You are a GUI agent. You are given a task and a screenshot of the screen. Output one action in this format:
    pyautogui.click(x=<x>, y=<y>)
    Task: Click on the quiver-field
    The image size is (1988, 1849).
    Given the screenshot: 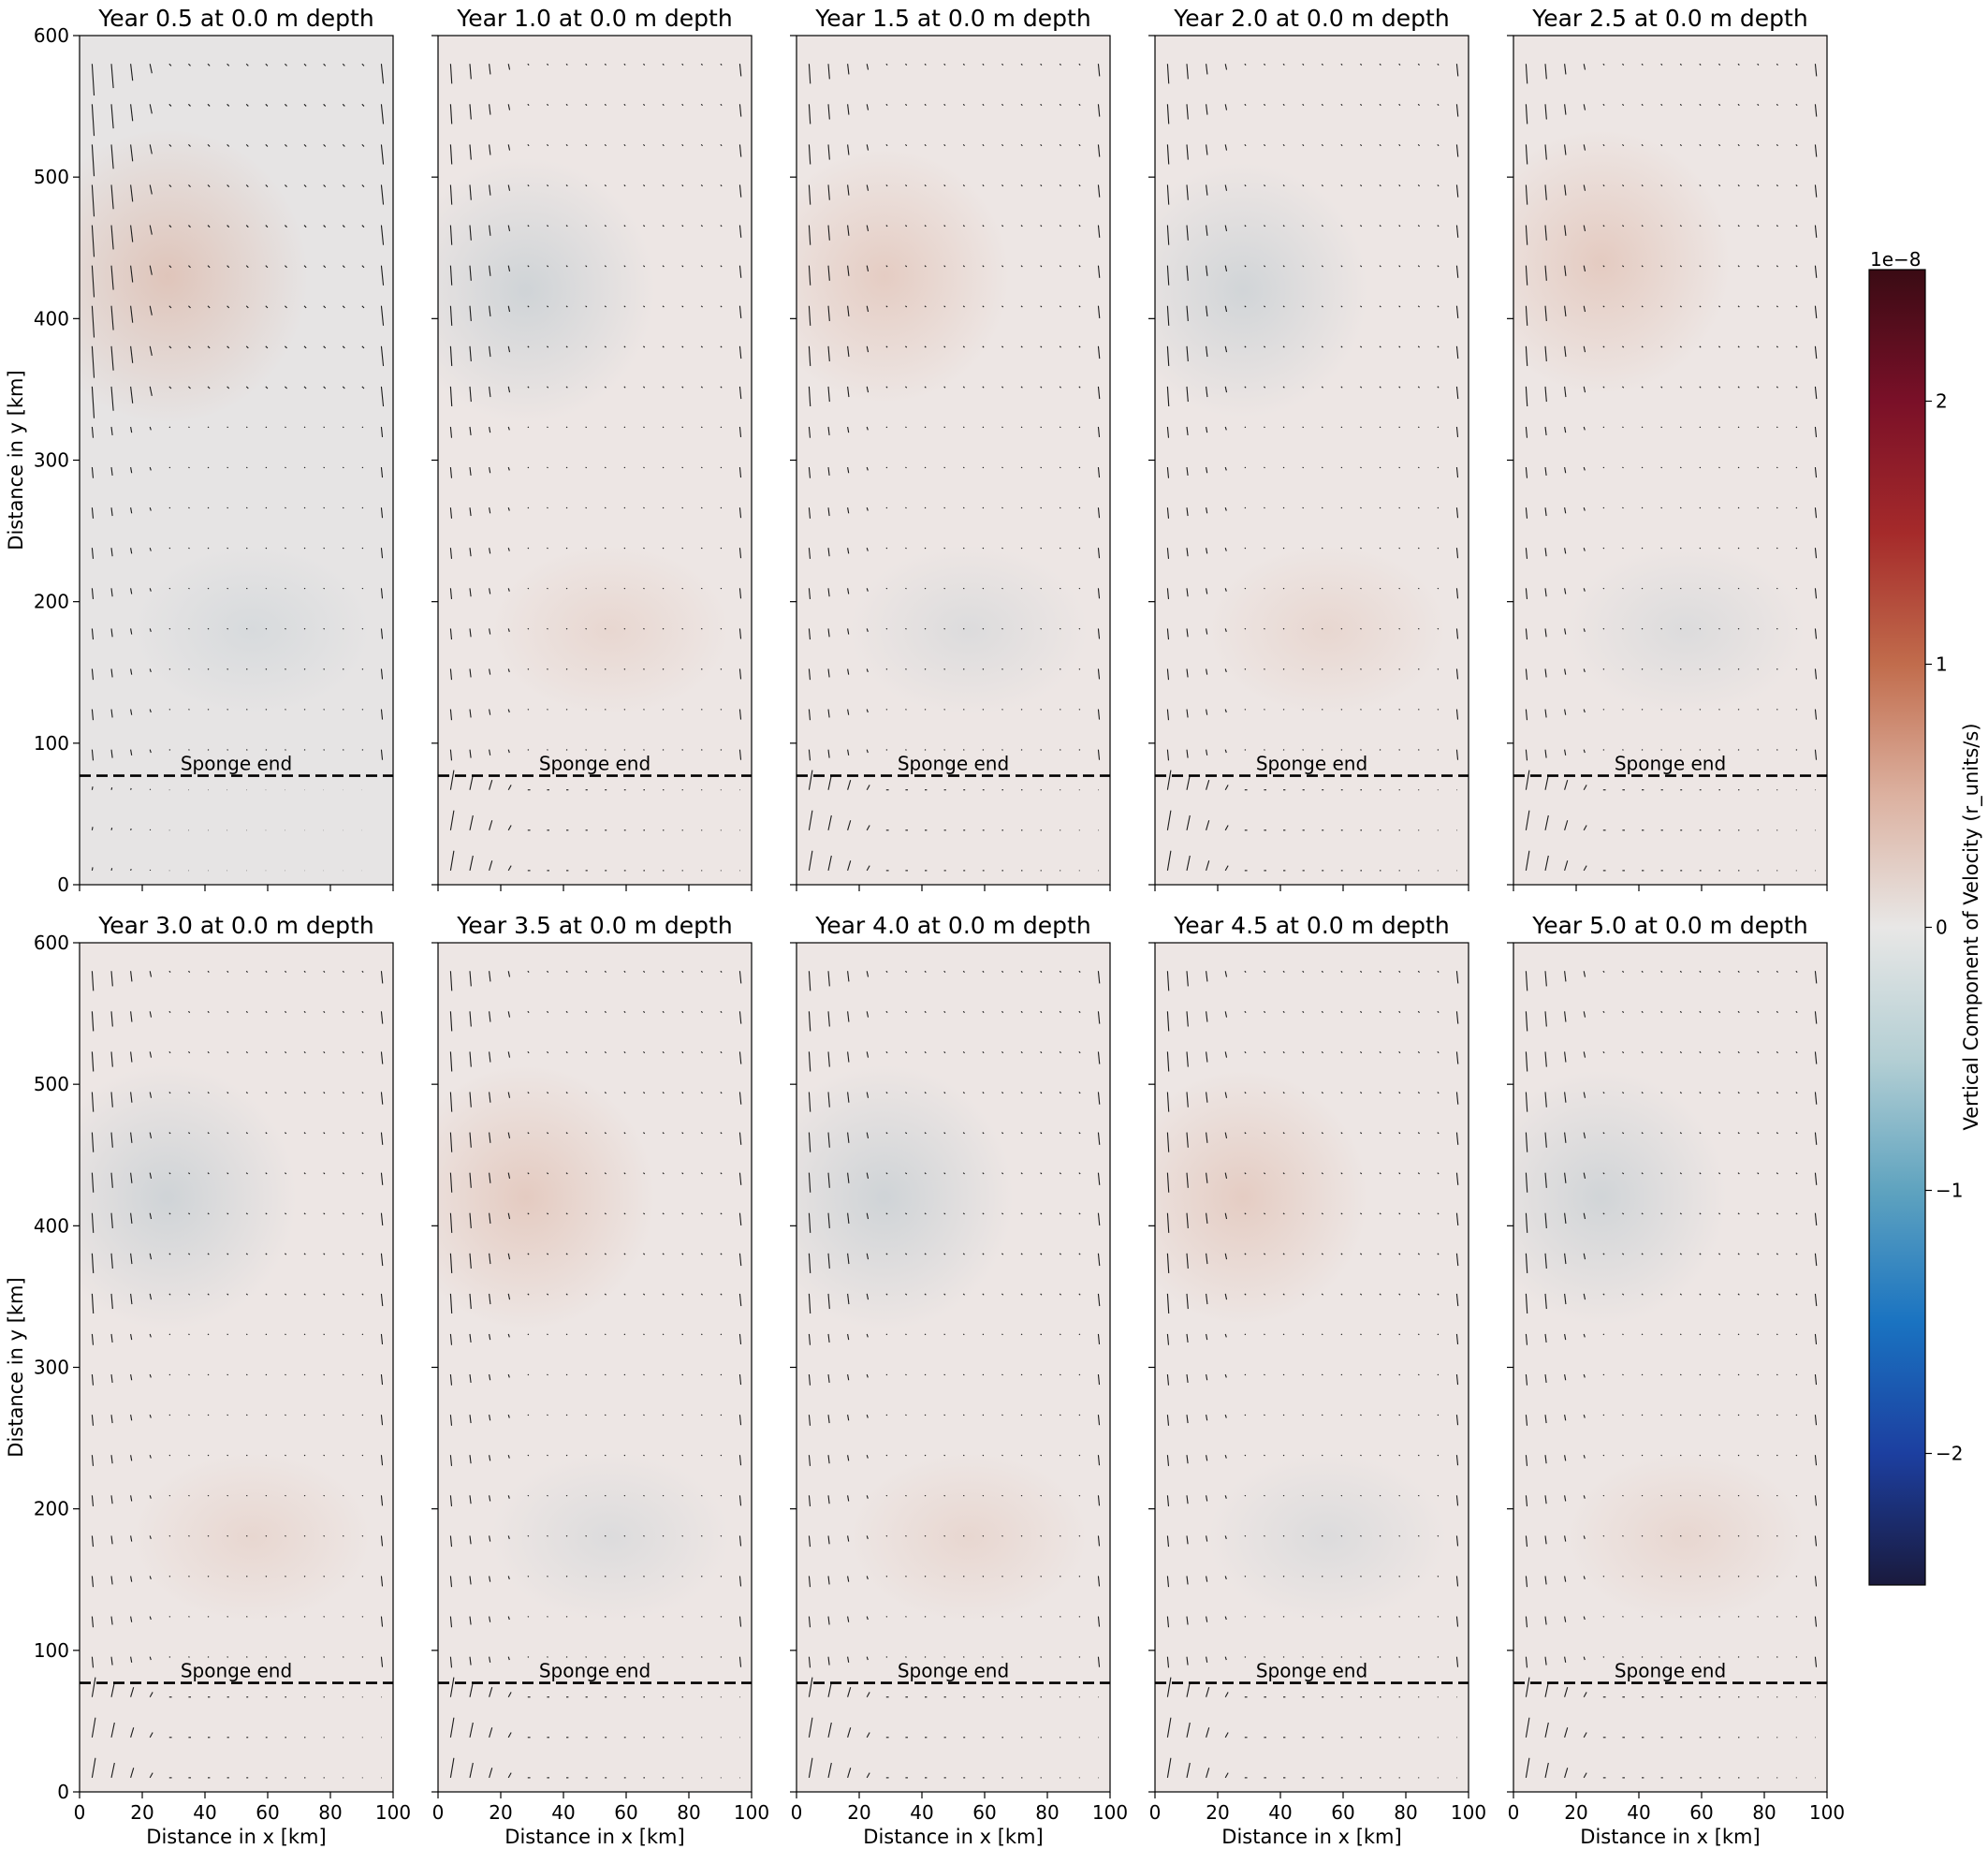 What is the action you would take?
    pyautogui.click(x=1312, y=468)
    